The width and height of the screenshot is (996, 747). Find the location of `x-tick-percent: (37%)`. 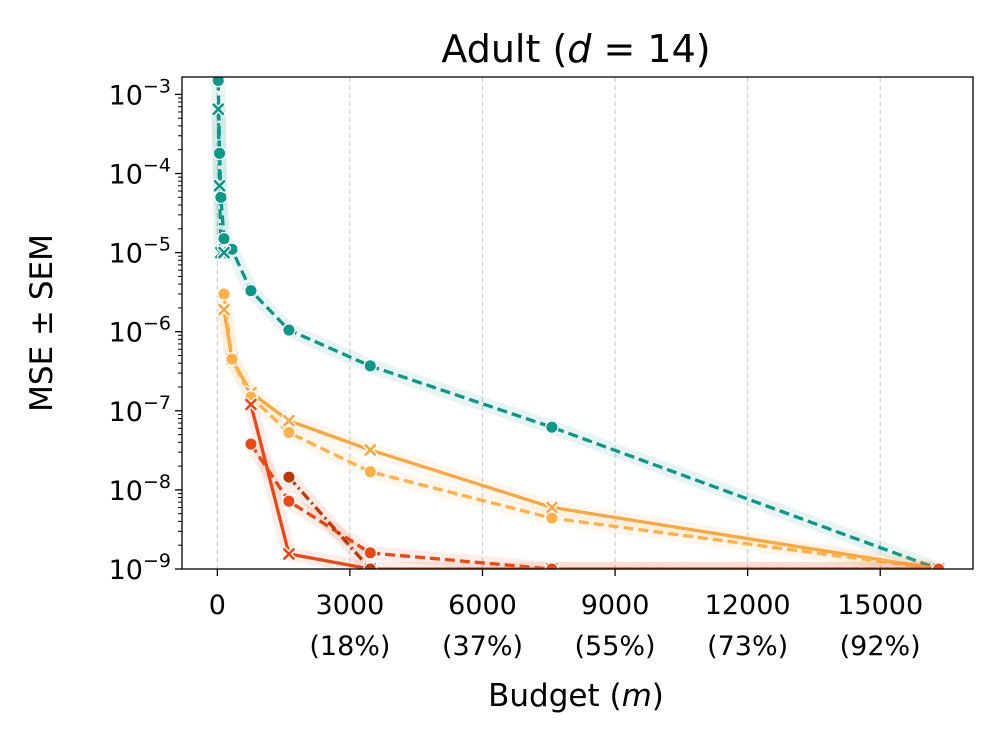

x-tick-percent: (37%) is located at coordinates (482, 646).